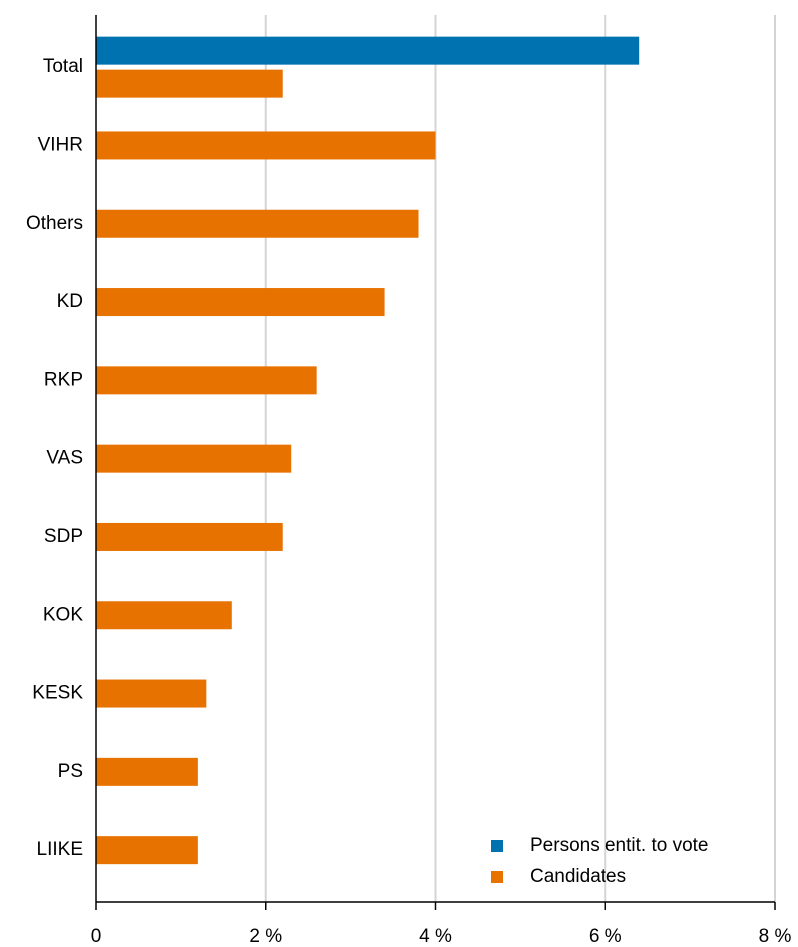 Image resolution: width=798 pixels, height=947 pixels. Describe the element at coordinates (64, 458) in the screenshot. I see `y-tick-label: VAS` at that location.